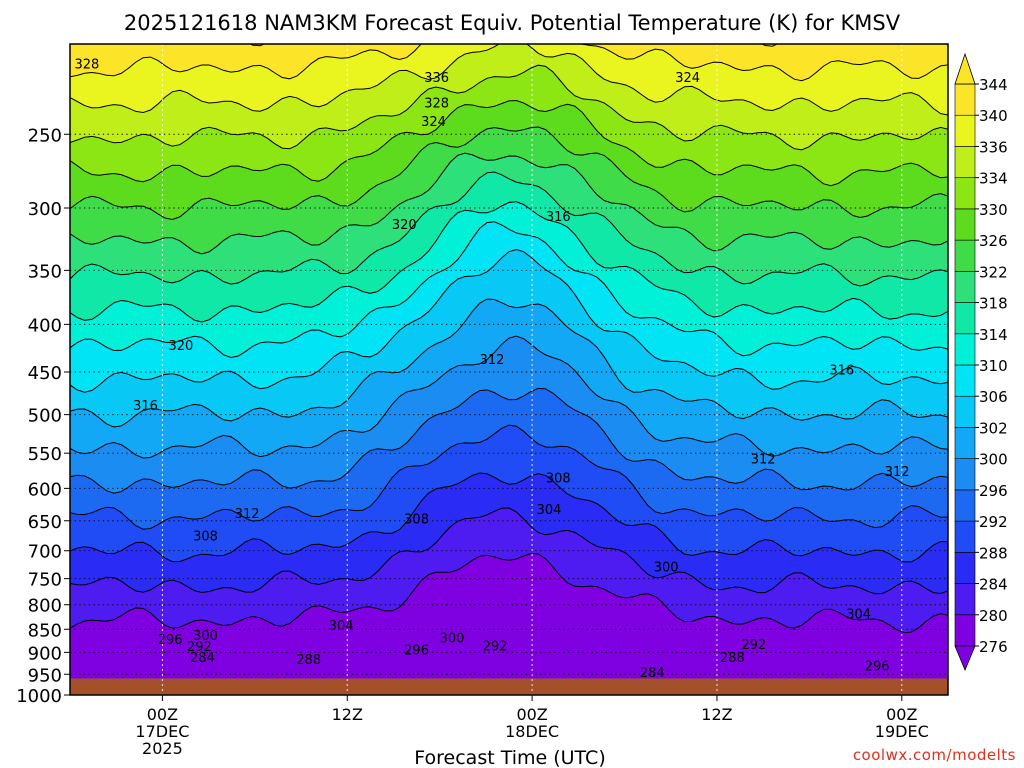  Describe the element at coordinates (993, 335) in the screenshot. I see `colorbar-label-314: 314` at that location.